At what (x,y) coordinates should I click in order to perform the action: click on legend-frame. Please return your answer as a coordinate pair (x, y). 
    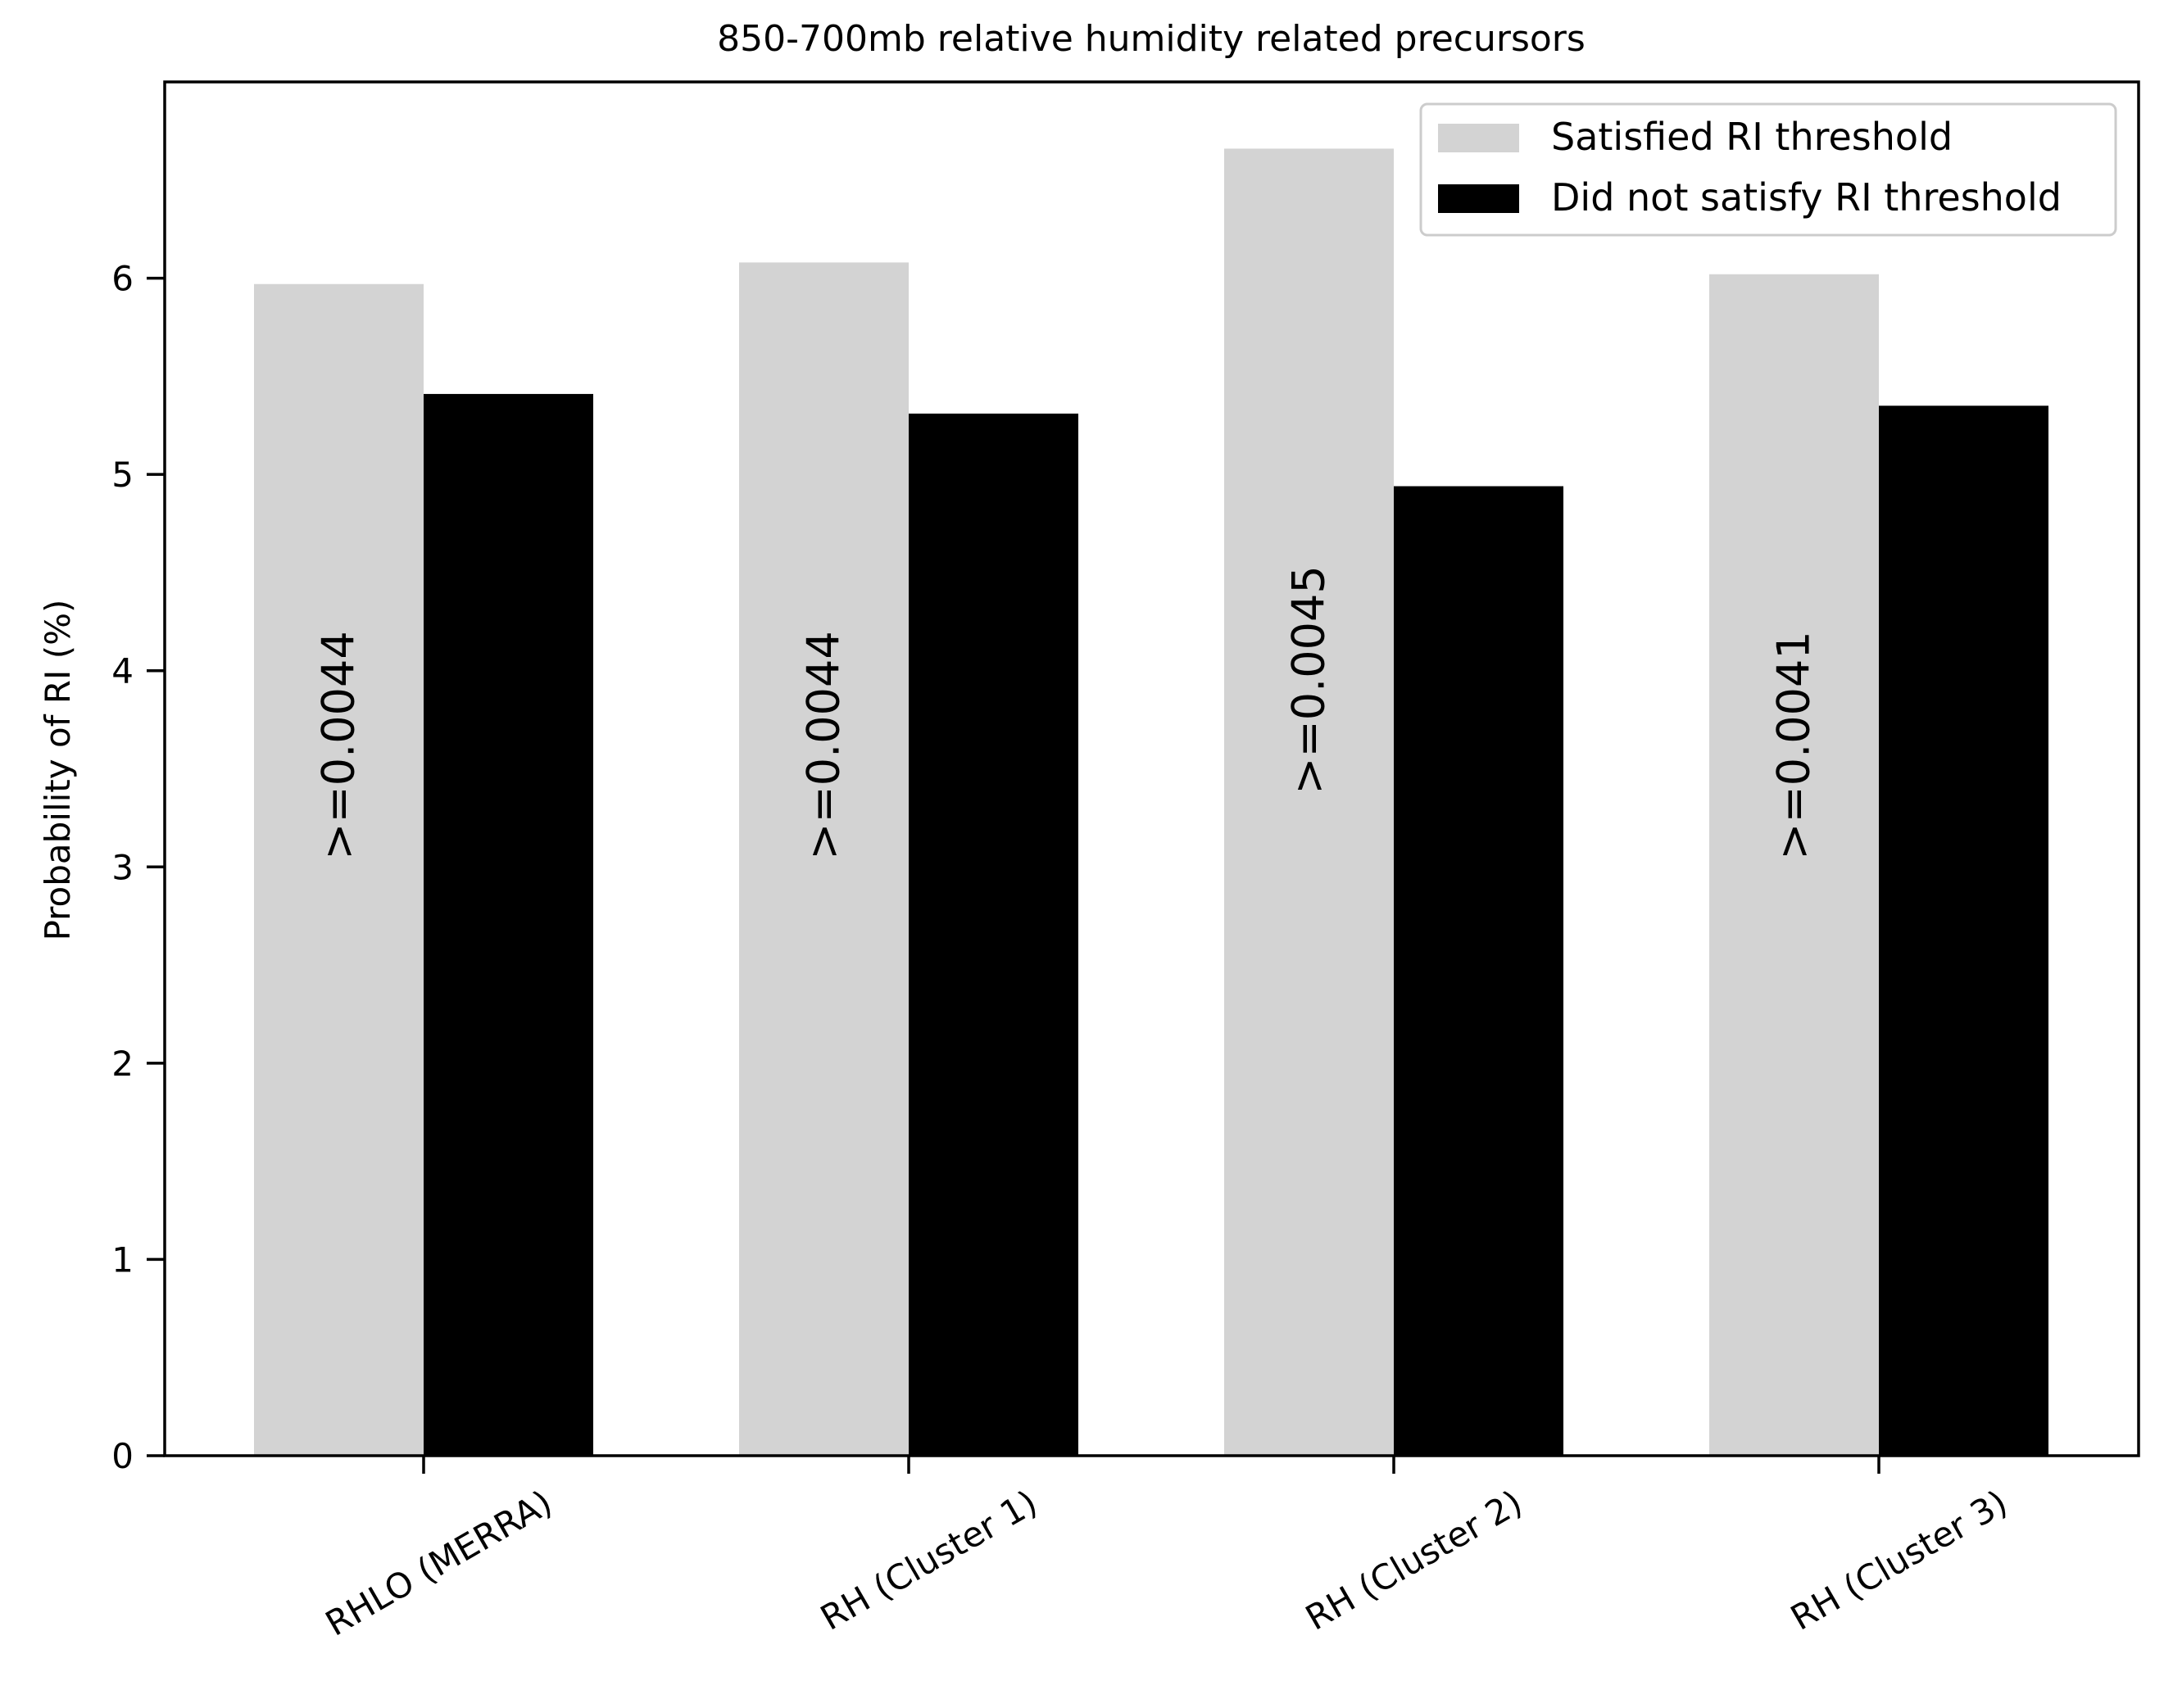
    Looking at the image, I should click on (1768, 170).